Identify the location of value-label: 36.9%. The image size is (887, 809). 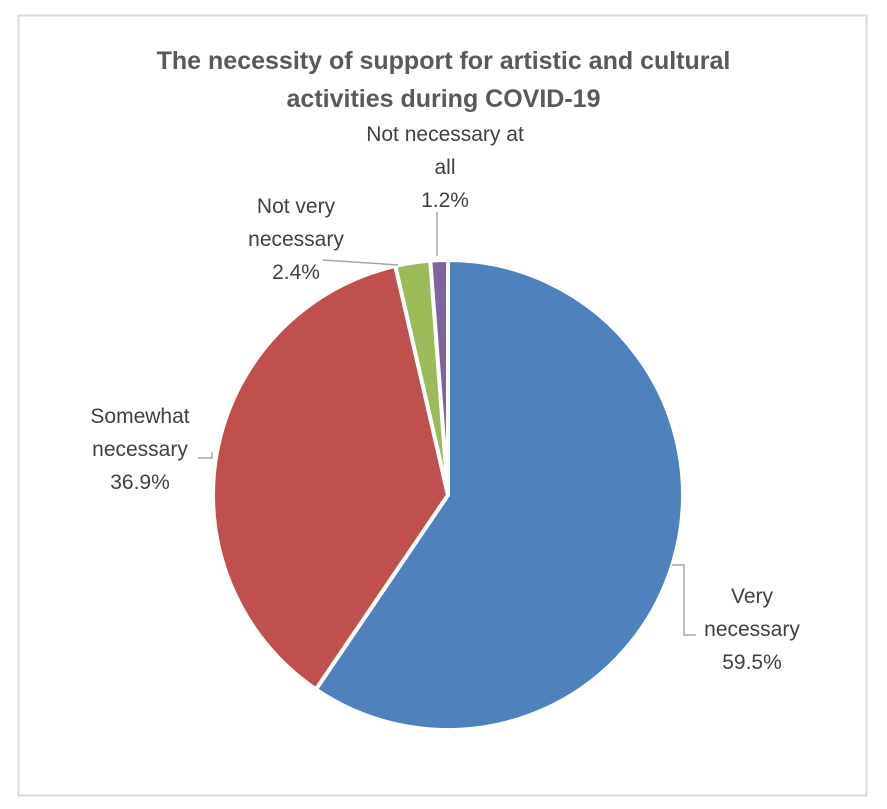
(140, 482).